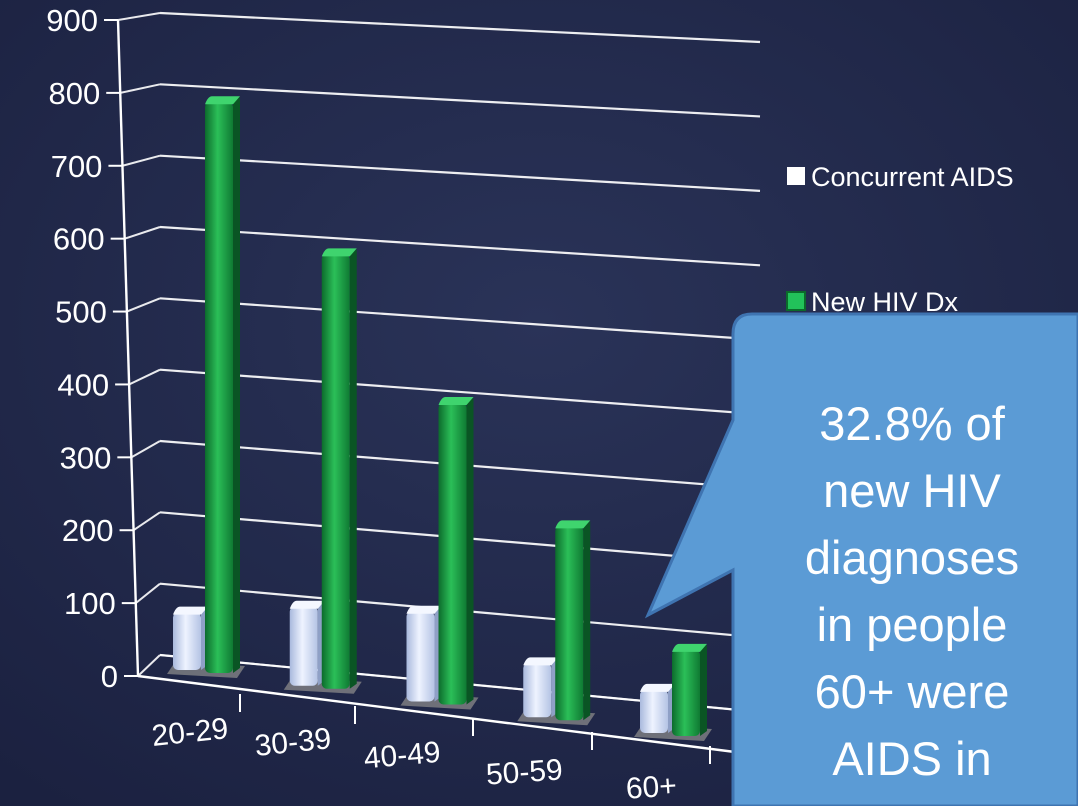 Image resolution: width=1078 pixels, height=806 pixels. What do you see at coordinates (77, 166) in the screenshot?
I see `y-tick-label: 700` at bounding box center [77, 166].